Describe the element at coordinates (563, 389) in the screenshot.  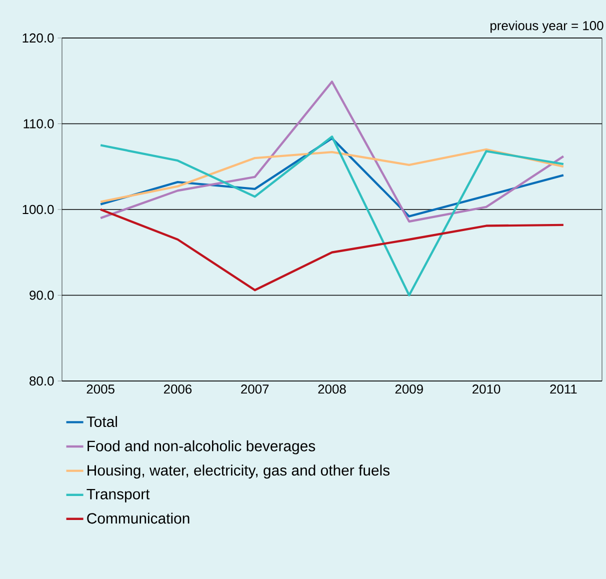
I see `x-tick-label: 2011` at that location.